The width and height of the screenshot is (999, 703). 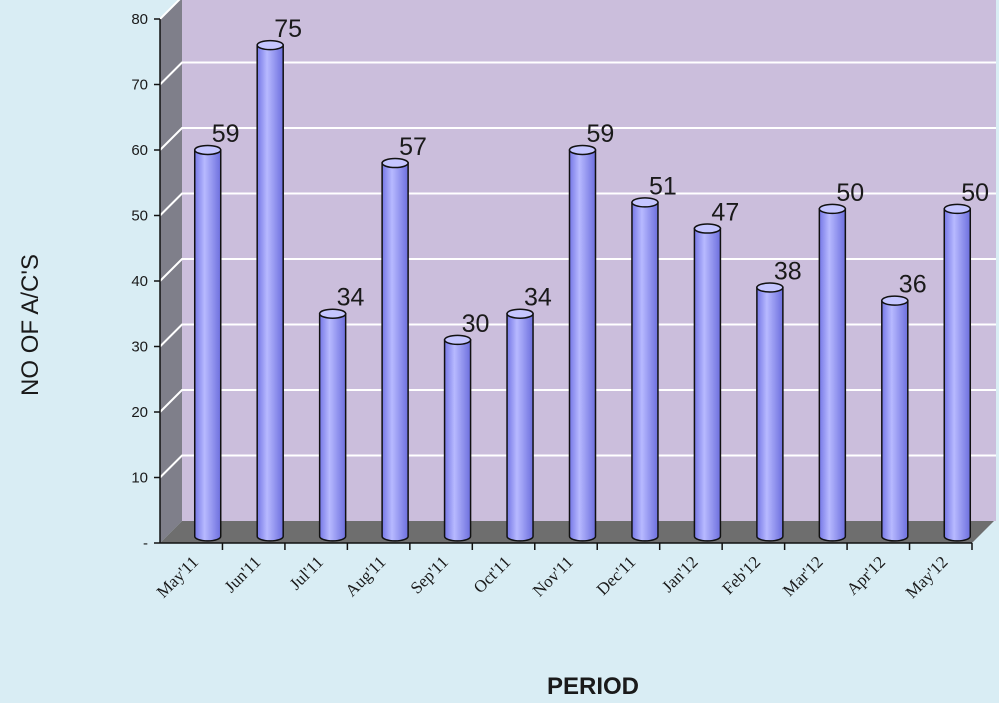 I want to click on x-tick-label: Mar'12, so click(x=803, y=576).